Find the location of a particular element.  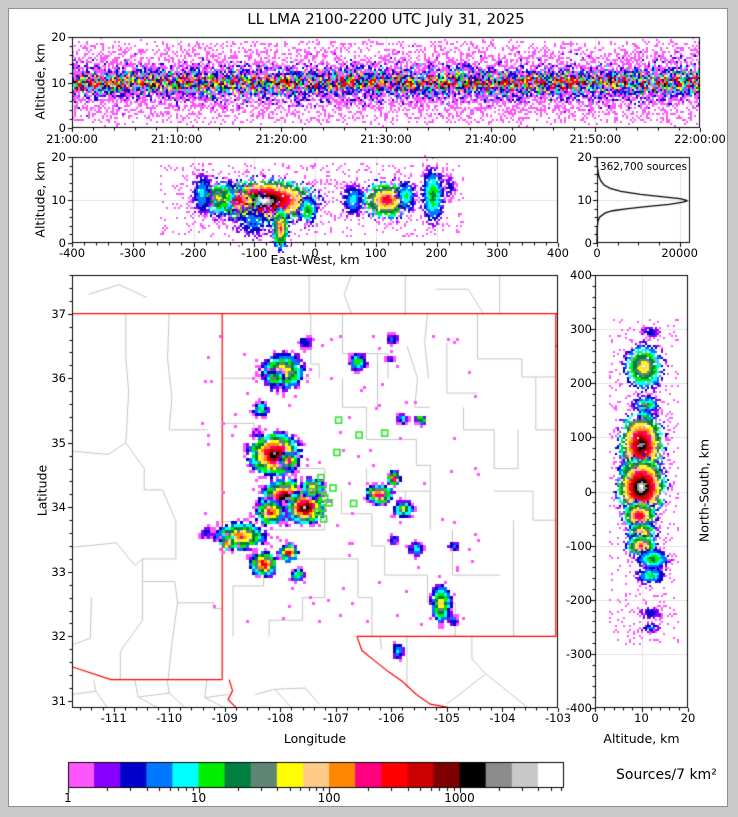

tick-label: -103 is located at coordinates (558, 718).